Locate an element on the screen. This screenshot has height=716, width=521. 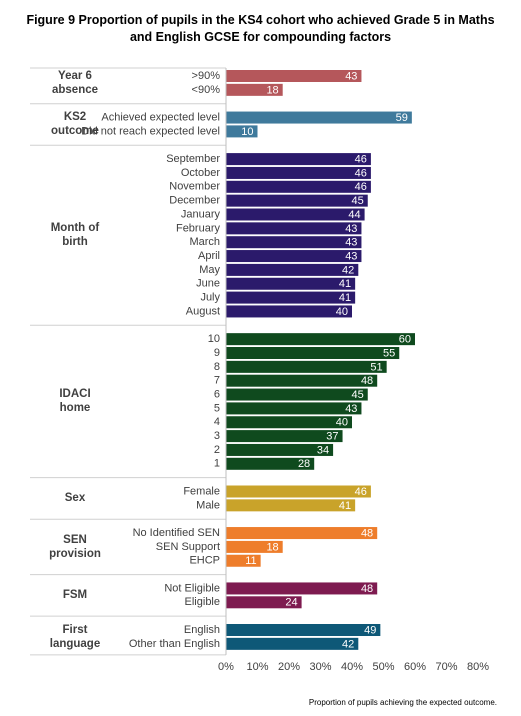
x-tick-label: 60% is located at coordinates (415, 667).